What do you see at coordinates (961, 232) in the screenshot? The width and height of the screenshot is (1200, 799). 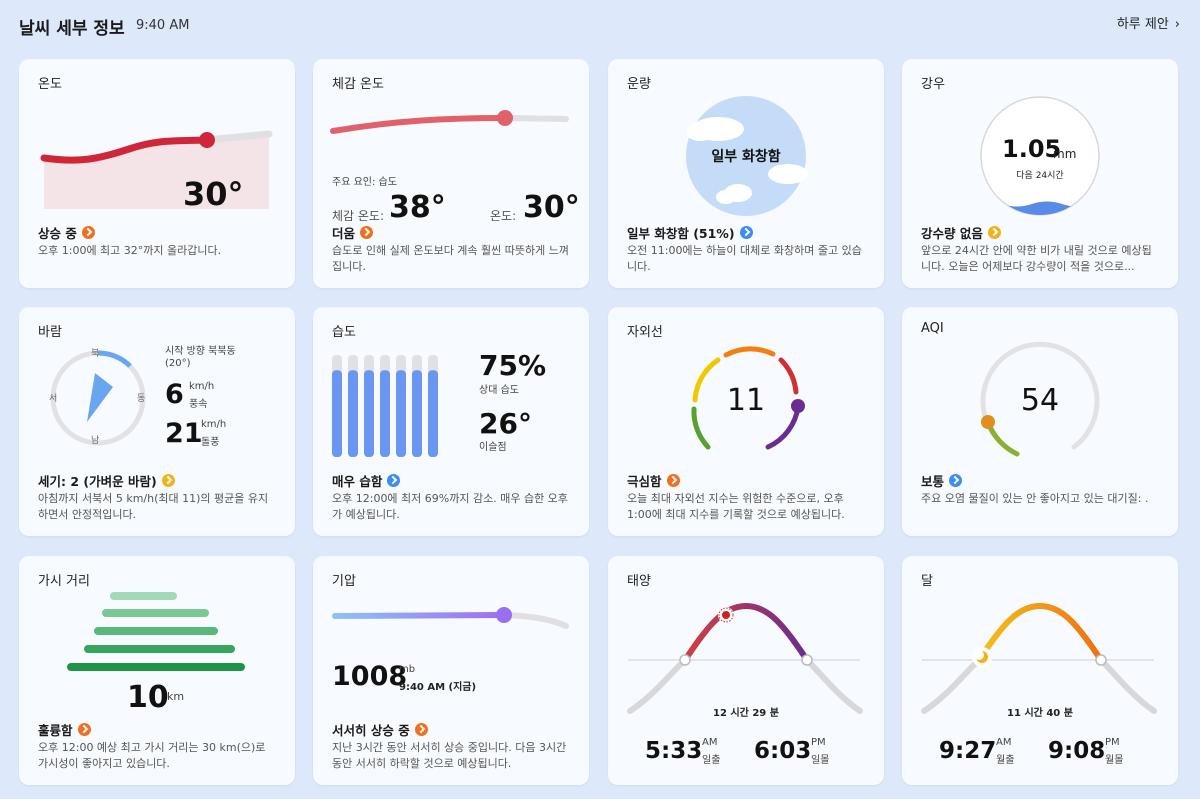 I see `status-label: 강수량 없음` at bounding box center [961, 232].